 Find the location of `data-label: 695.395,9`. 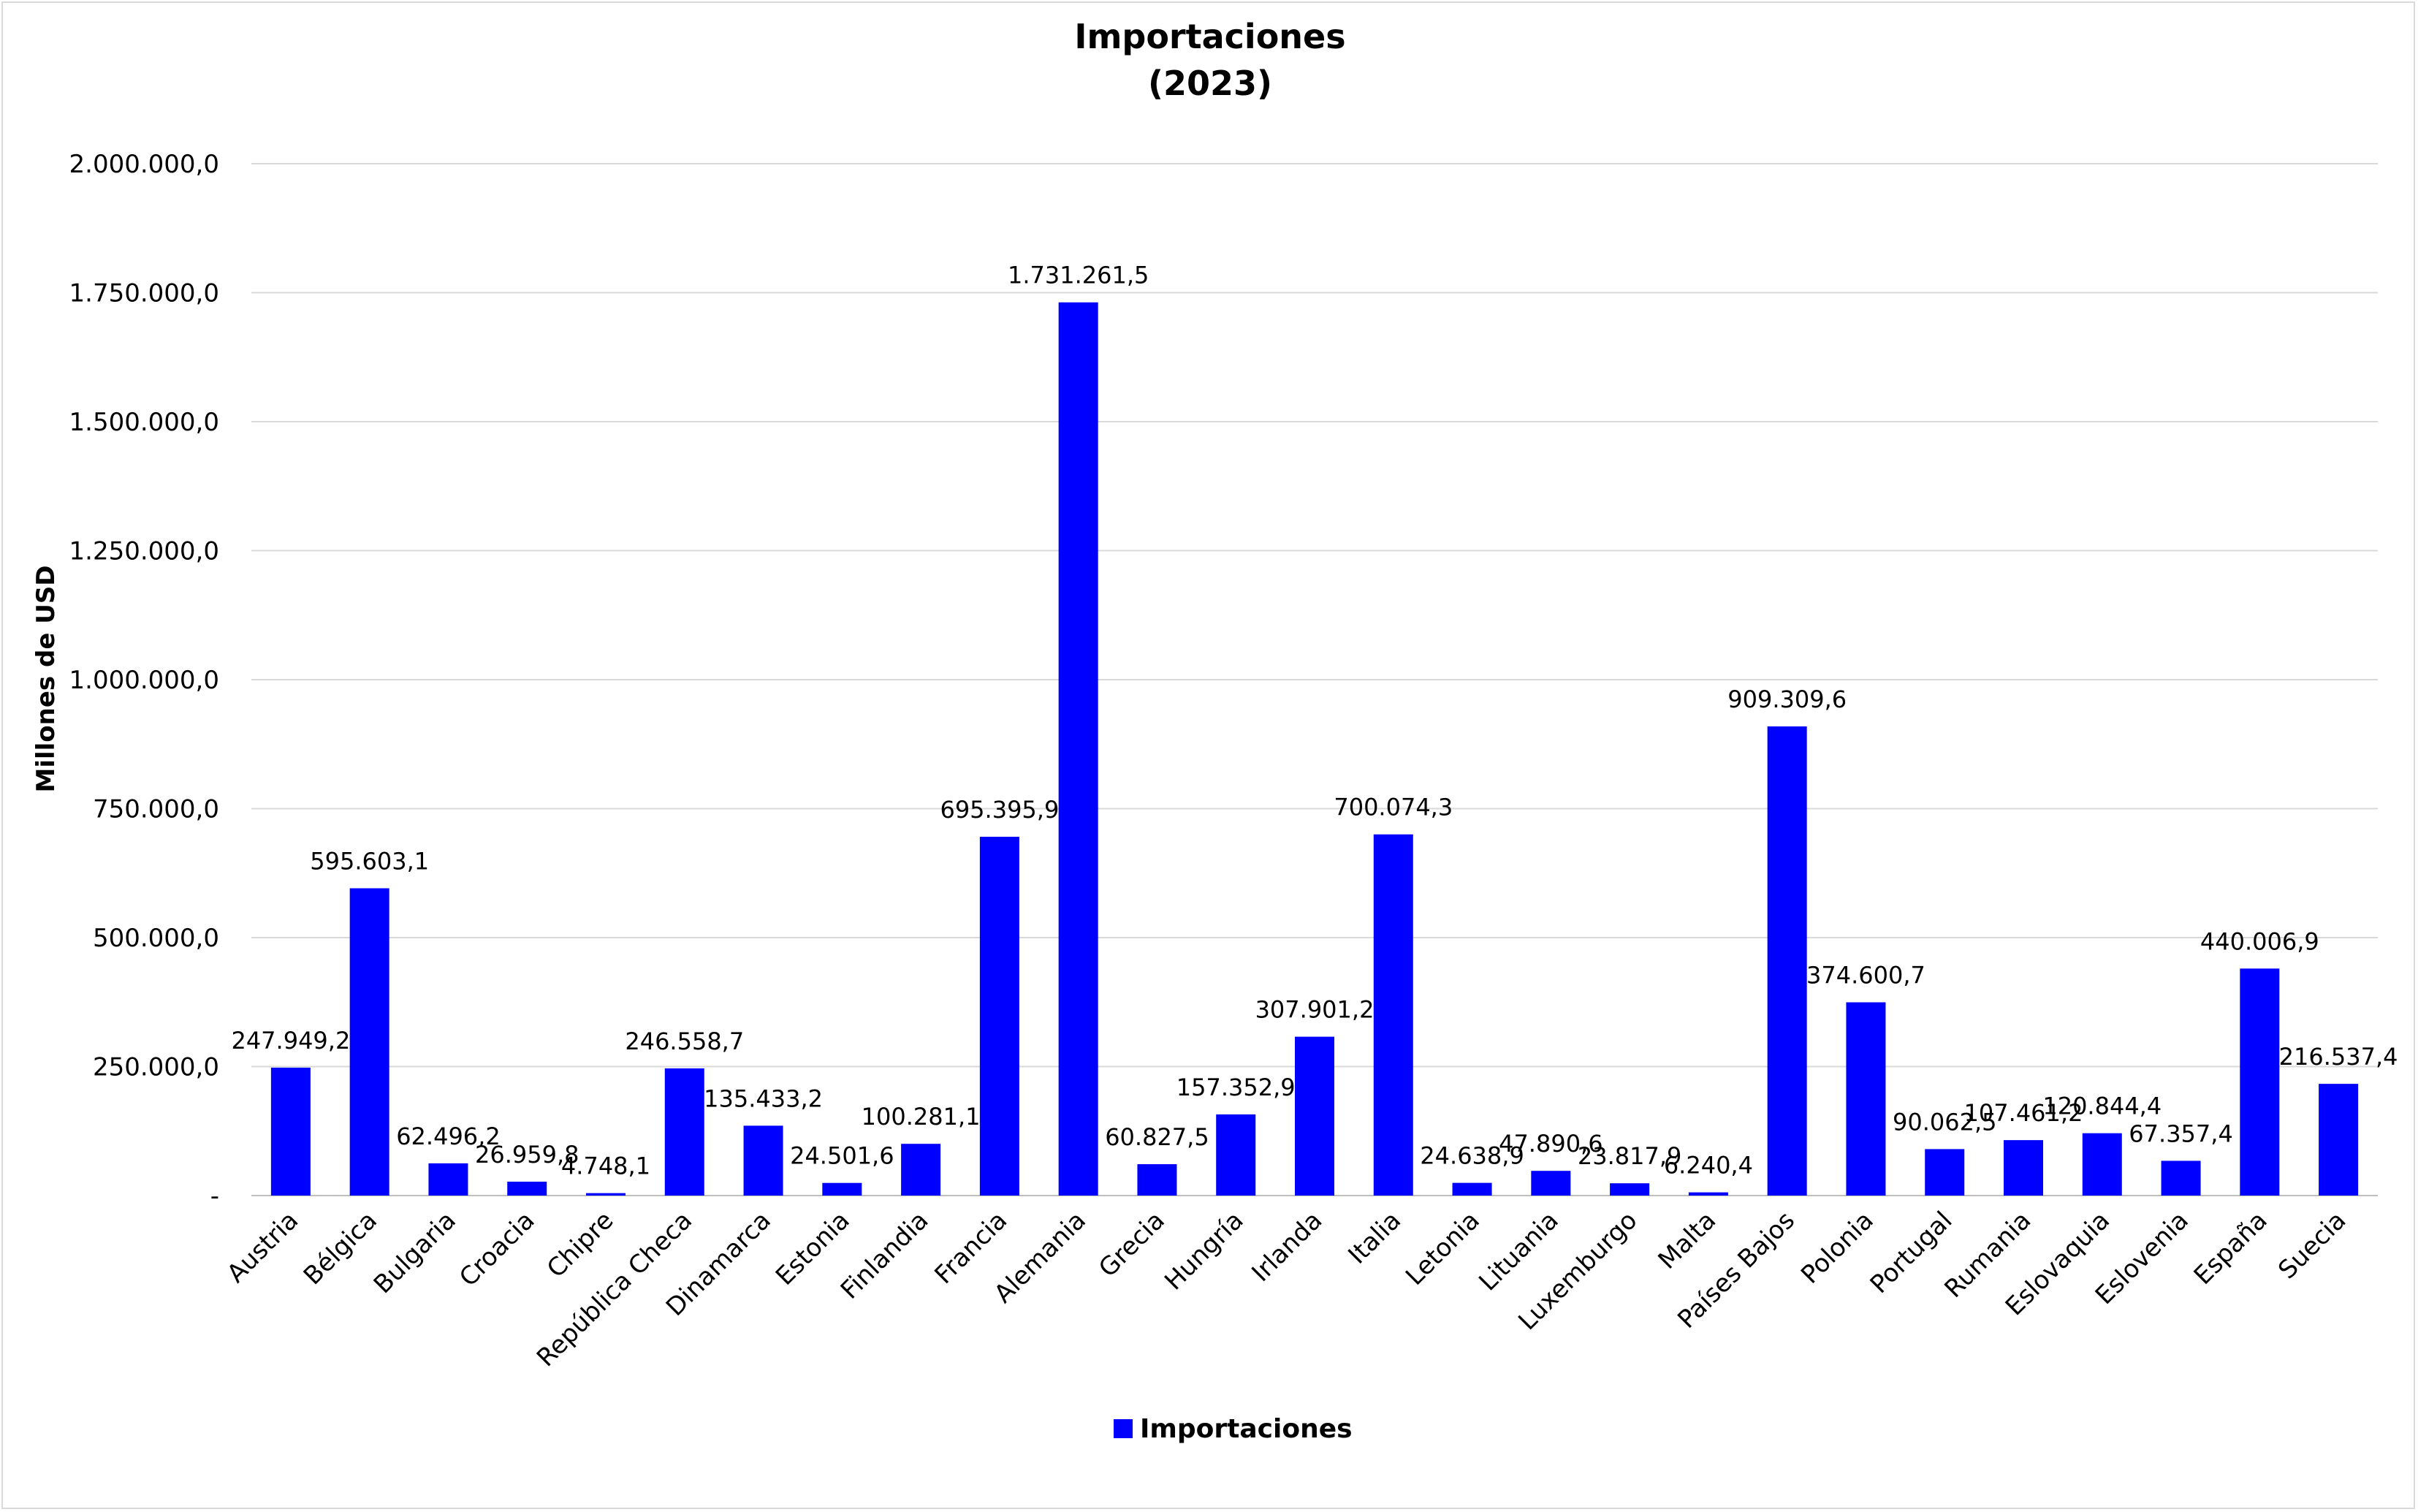

data-label: 695.395,9 is located at coordinates (999, 810).